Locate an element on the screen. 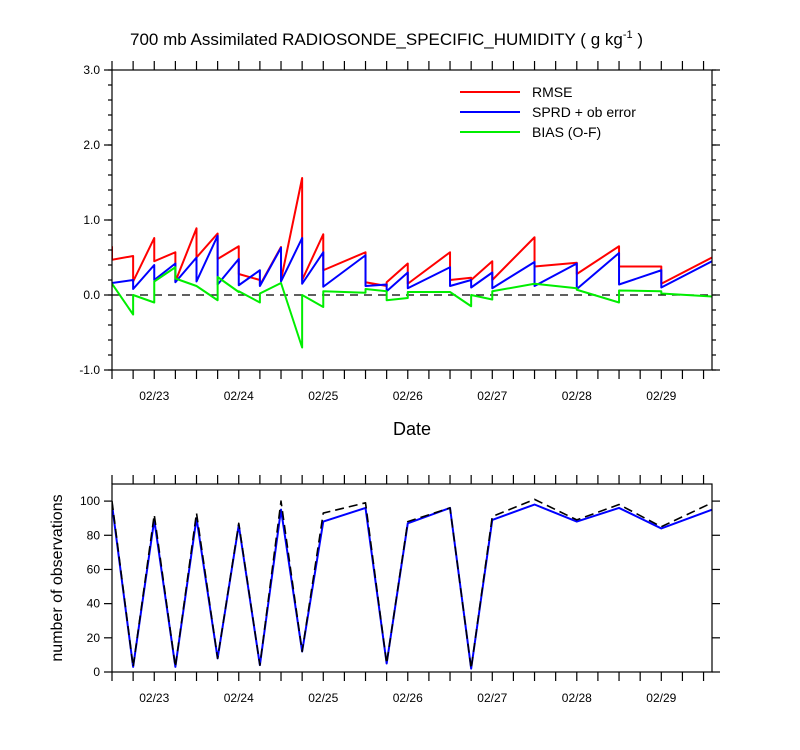 The image size is (800, 750). top-series-sprd-ob-error is located at coordinates (412, 263).